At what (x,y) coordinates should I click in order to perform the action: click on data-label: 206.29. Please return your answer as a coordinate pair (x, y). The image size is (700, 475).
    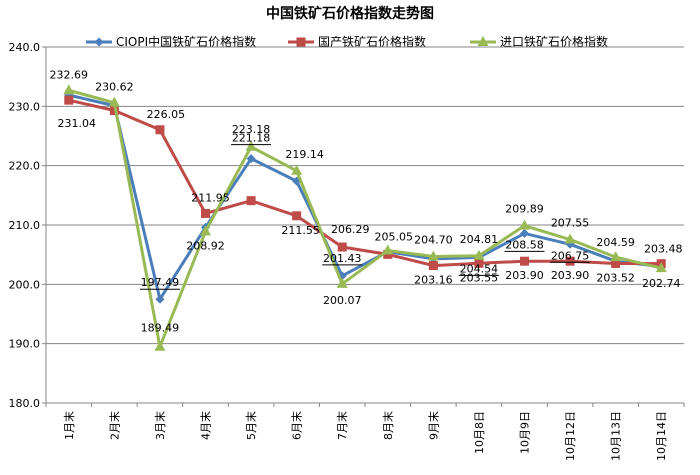
    Looking at the image, I should click on (350, 229).